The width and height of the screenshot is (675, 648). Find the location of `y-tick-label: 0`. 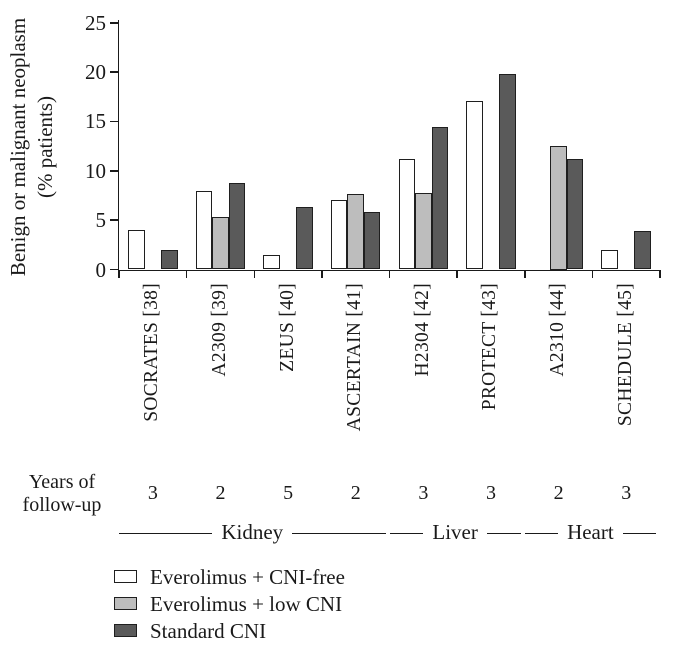

y-tick-label: 0 is located at coordinates (101, 269).